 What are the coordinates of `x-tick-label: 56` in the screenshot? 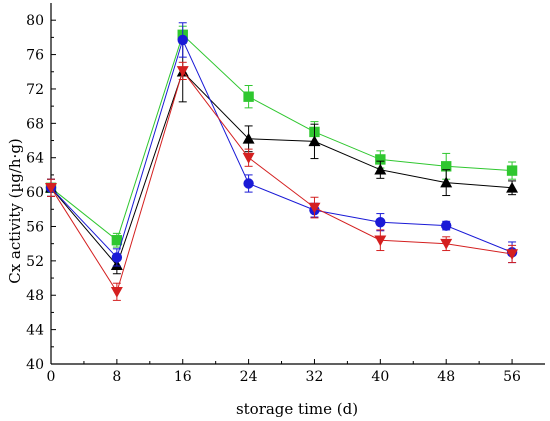 It's located at (512, 377).